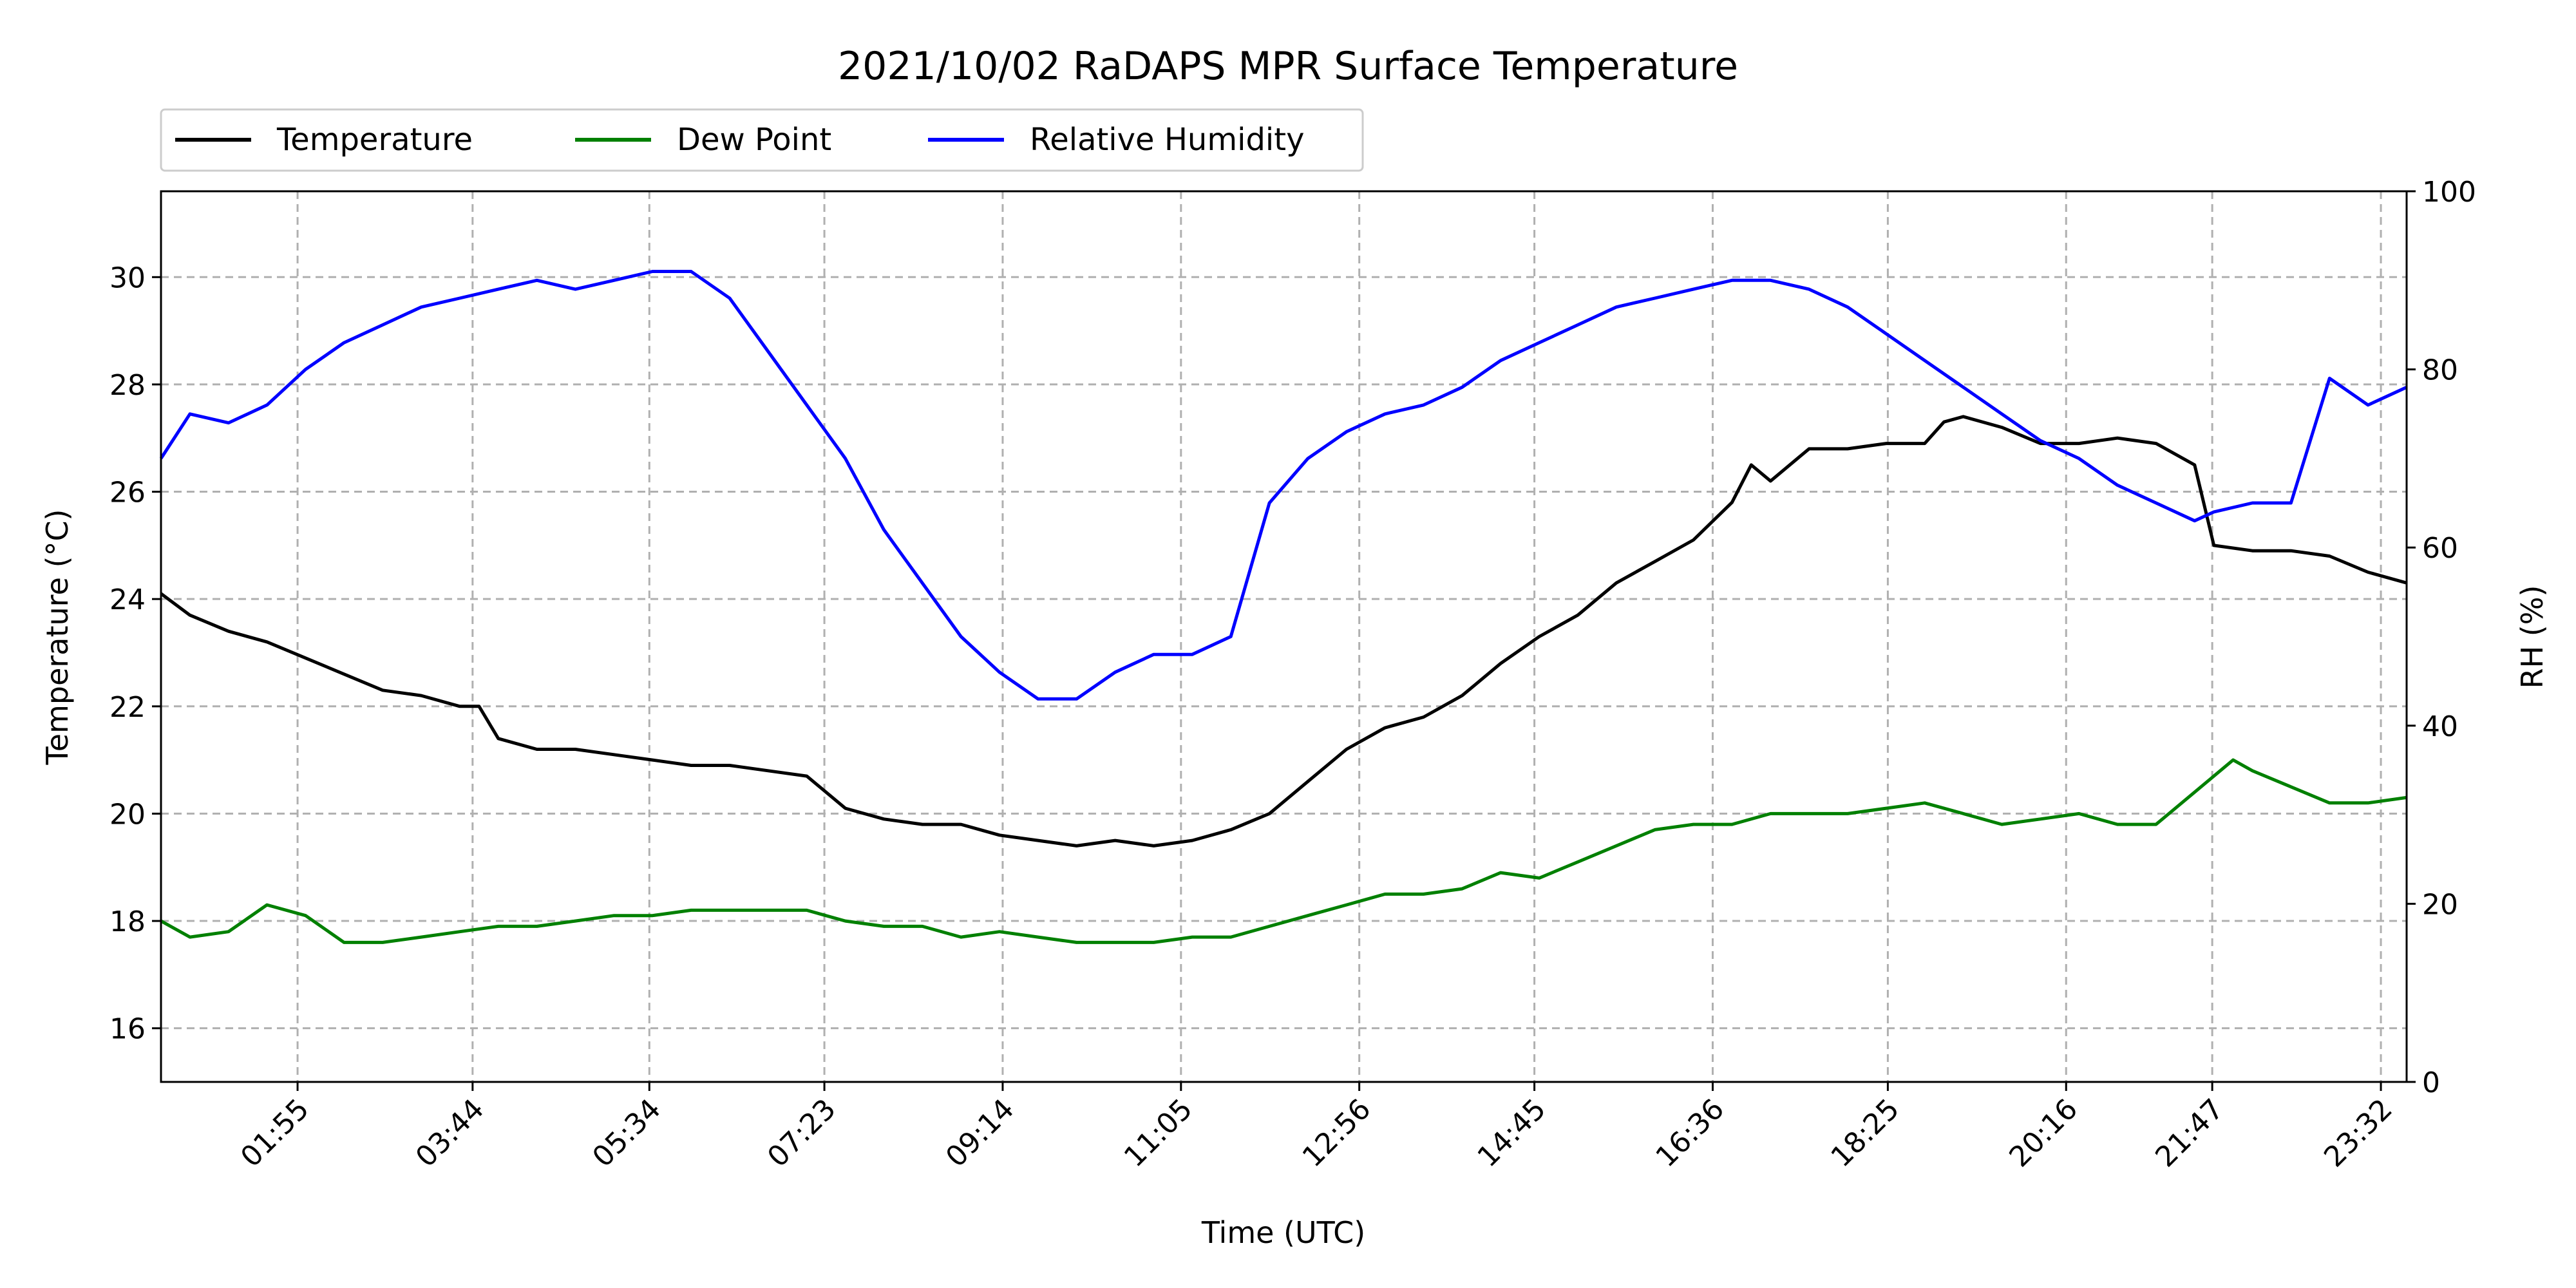 The width and height of the screenshot is (2576, 1288). What do you see at coordinates (1865, 1133) in the screenshot?
I see `x-tick-label: 18:25` at bounding box center [1865, 1133].